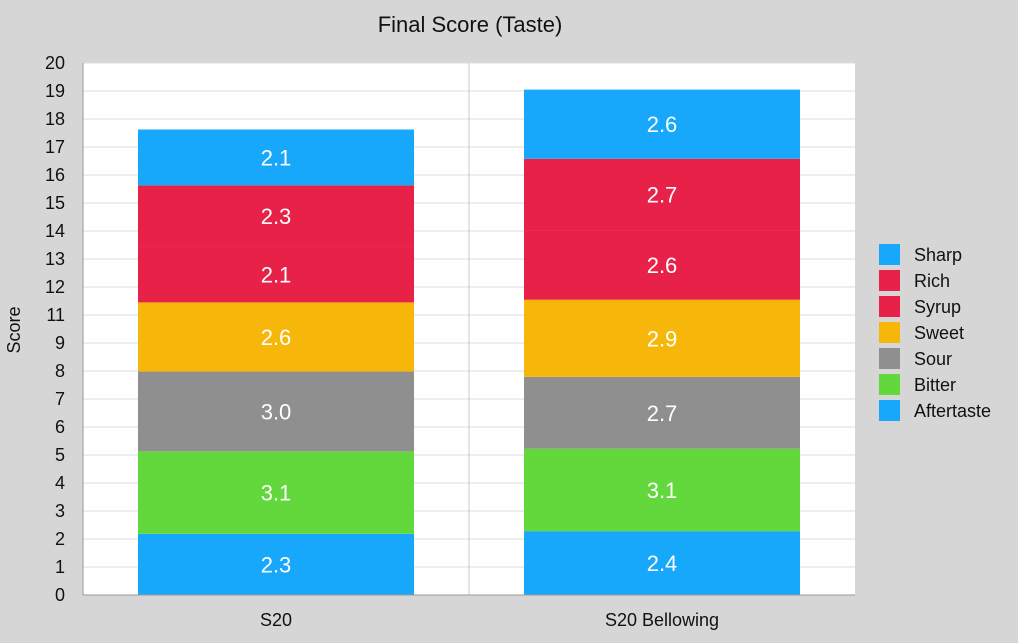  Describe the element at coordinates (55, 63) in the screenshot. I see `y-tick-label: 20` at that location.